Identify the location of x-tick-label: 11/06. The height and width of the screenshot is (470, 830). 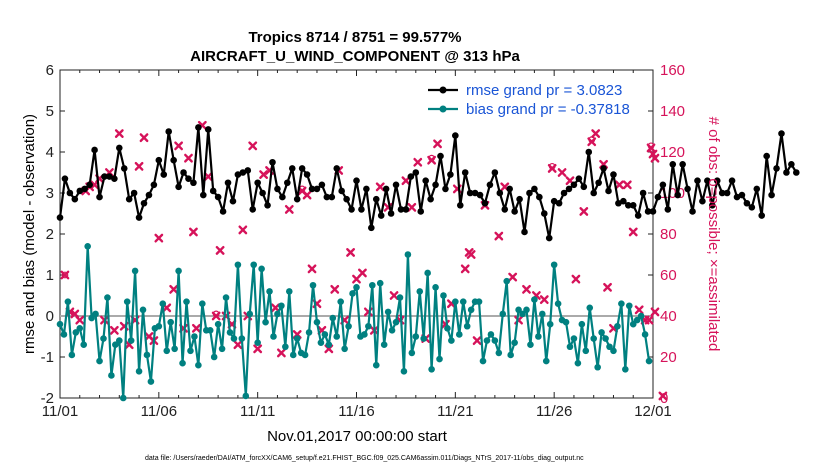
(159, 411).